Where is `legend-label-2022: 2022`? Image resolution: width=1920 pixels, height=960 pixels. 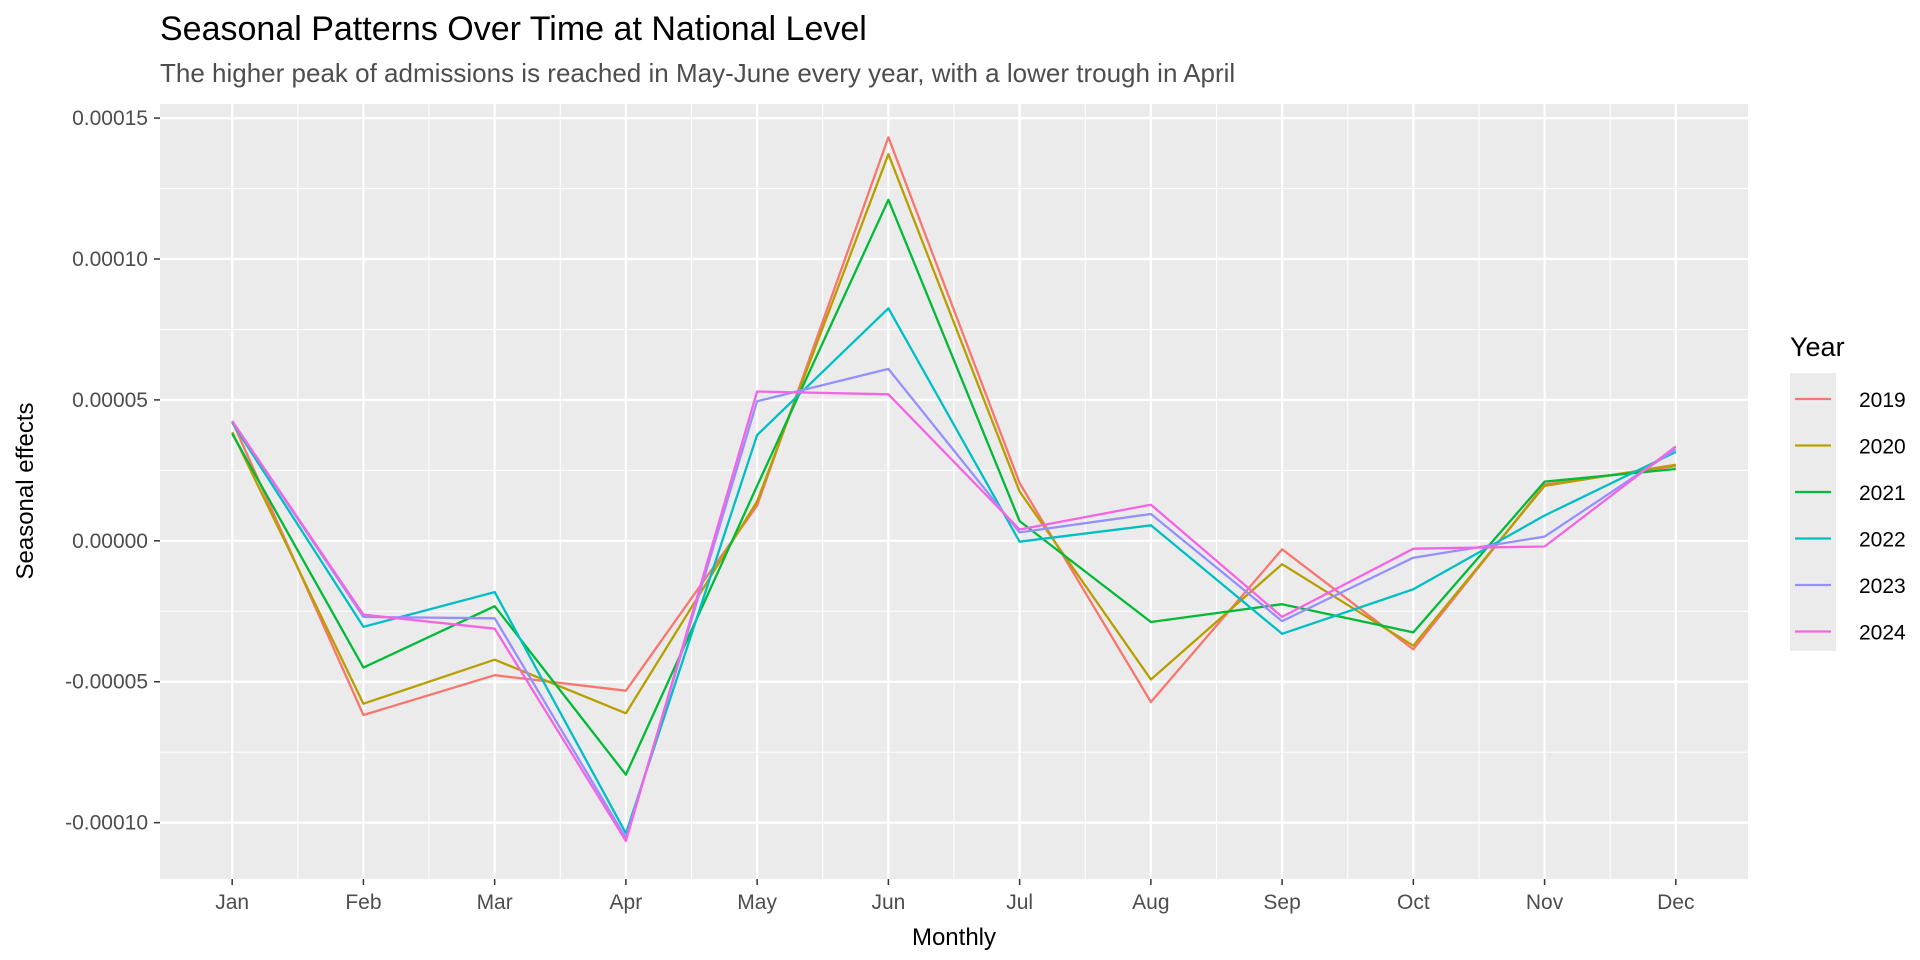 legend-label-2022: 2022 is located at coordinates (1882, 540).